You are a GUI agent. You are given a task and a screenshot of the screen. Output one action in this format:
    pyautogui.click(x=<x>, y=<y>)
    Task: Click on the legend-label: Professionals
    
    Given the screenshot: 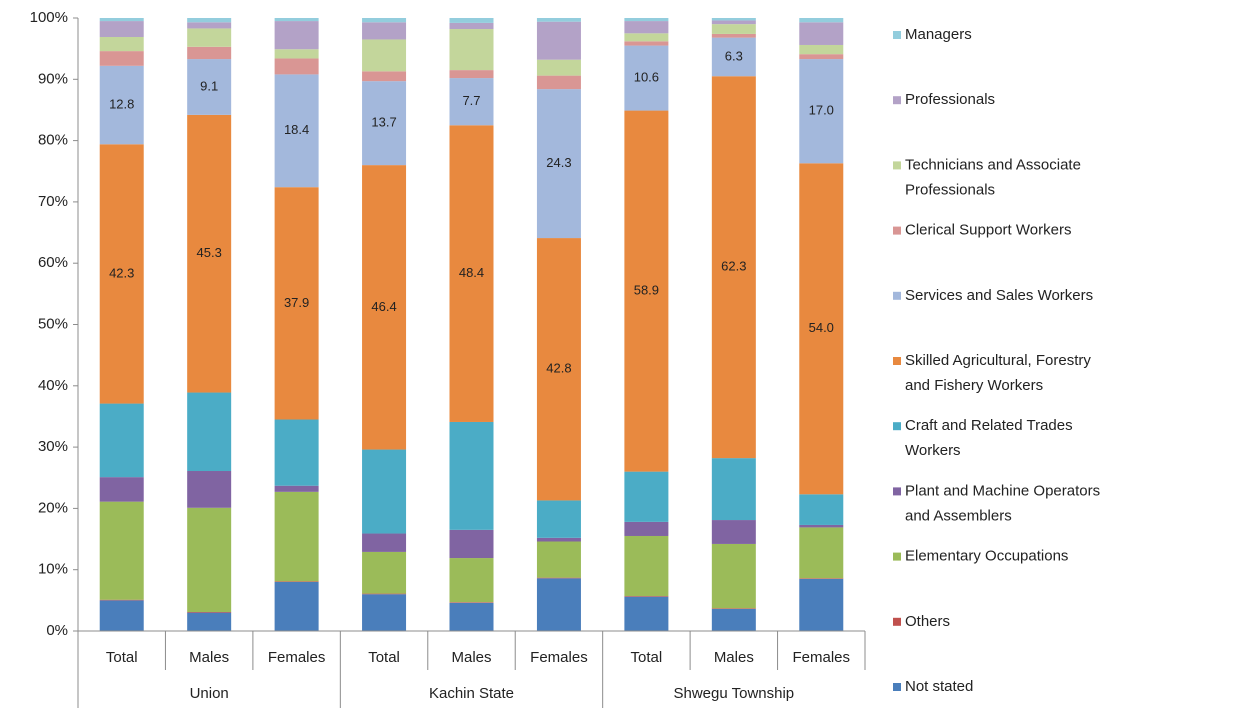 What is the action you would take?
    pyautogui.click(x=950, y=99)
    